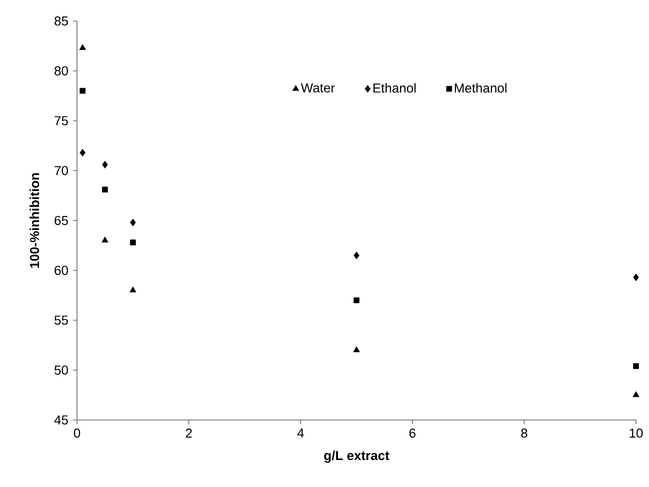  What do you see at coordinates (35, 220) in the screenshot?
I see `y-axis-title: 100-%inhibition` at bounding box center [35, 220].